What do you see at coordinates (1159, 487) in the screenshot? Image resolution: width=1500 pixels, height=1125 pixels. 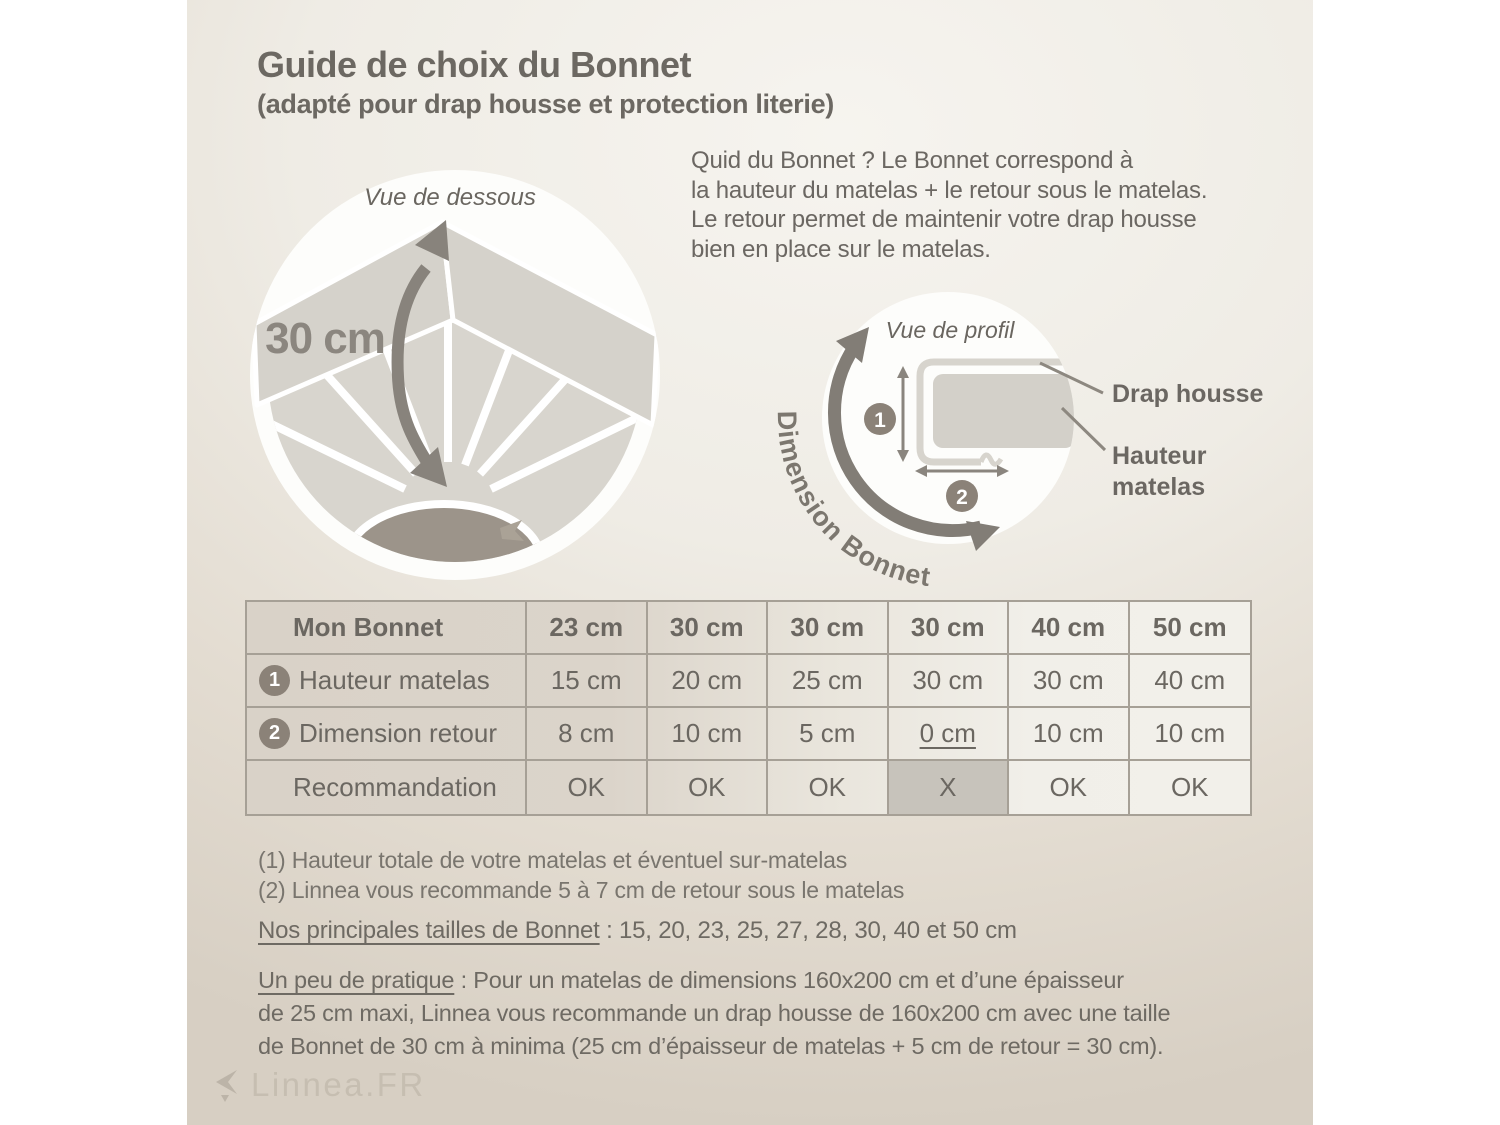 I see `label-hauteur-line2: matelas` at bounding box center [1159, 487].